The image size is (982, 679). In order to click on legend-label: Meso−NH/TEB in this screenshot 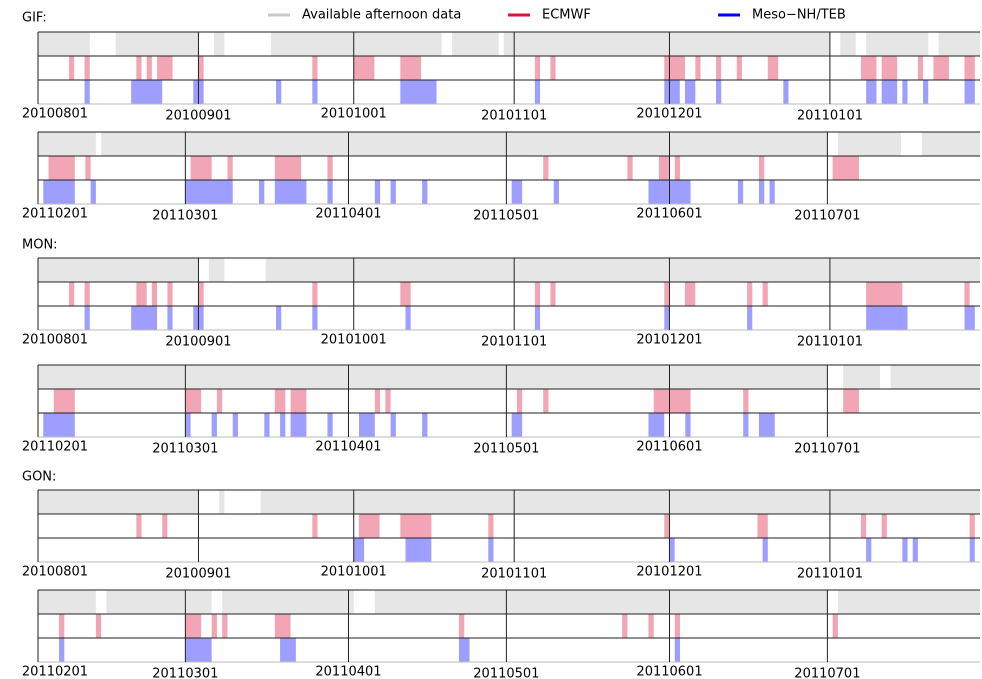, I will do `click(799, 15)`.